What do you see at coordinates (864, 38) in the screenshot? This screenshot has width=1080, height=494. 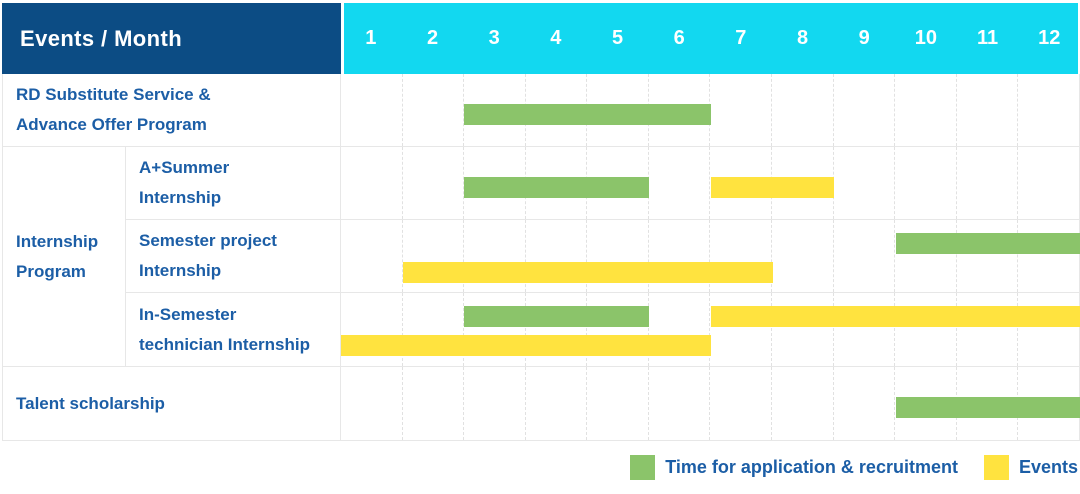 I see `month-label-9: 9` at bounding box center [864, 38].